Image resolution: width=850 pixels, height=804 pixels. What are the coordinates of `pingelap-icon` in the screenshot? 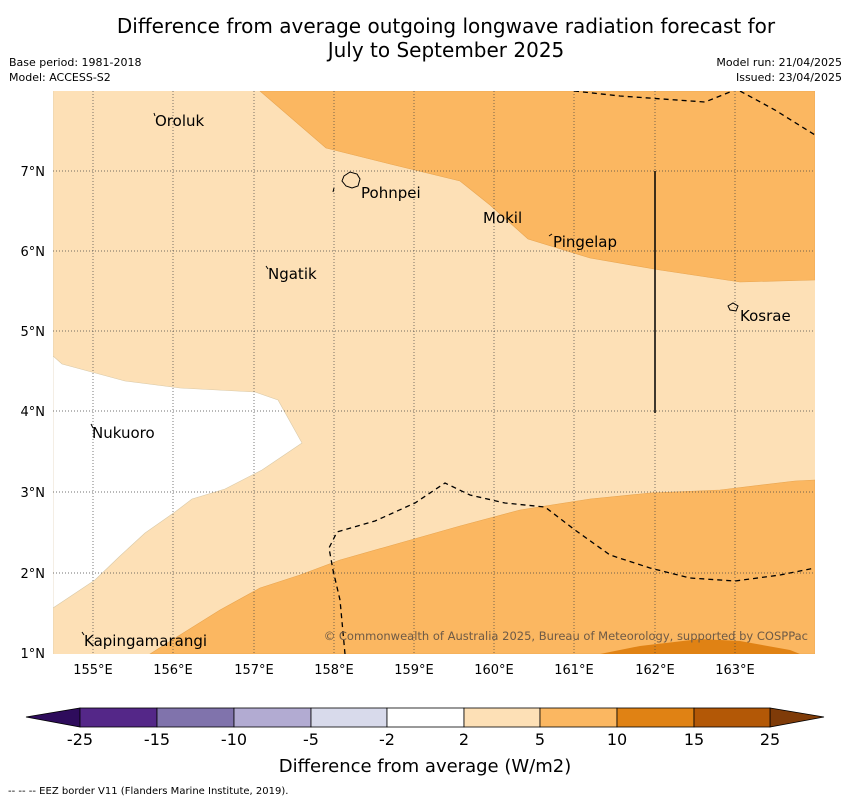 It's located at (550, 235).